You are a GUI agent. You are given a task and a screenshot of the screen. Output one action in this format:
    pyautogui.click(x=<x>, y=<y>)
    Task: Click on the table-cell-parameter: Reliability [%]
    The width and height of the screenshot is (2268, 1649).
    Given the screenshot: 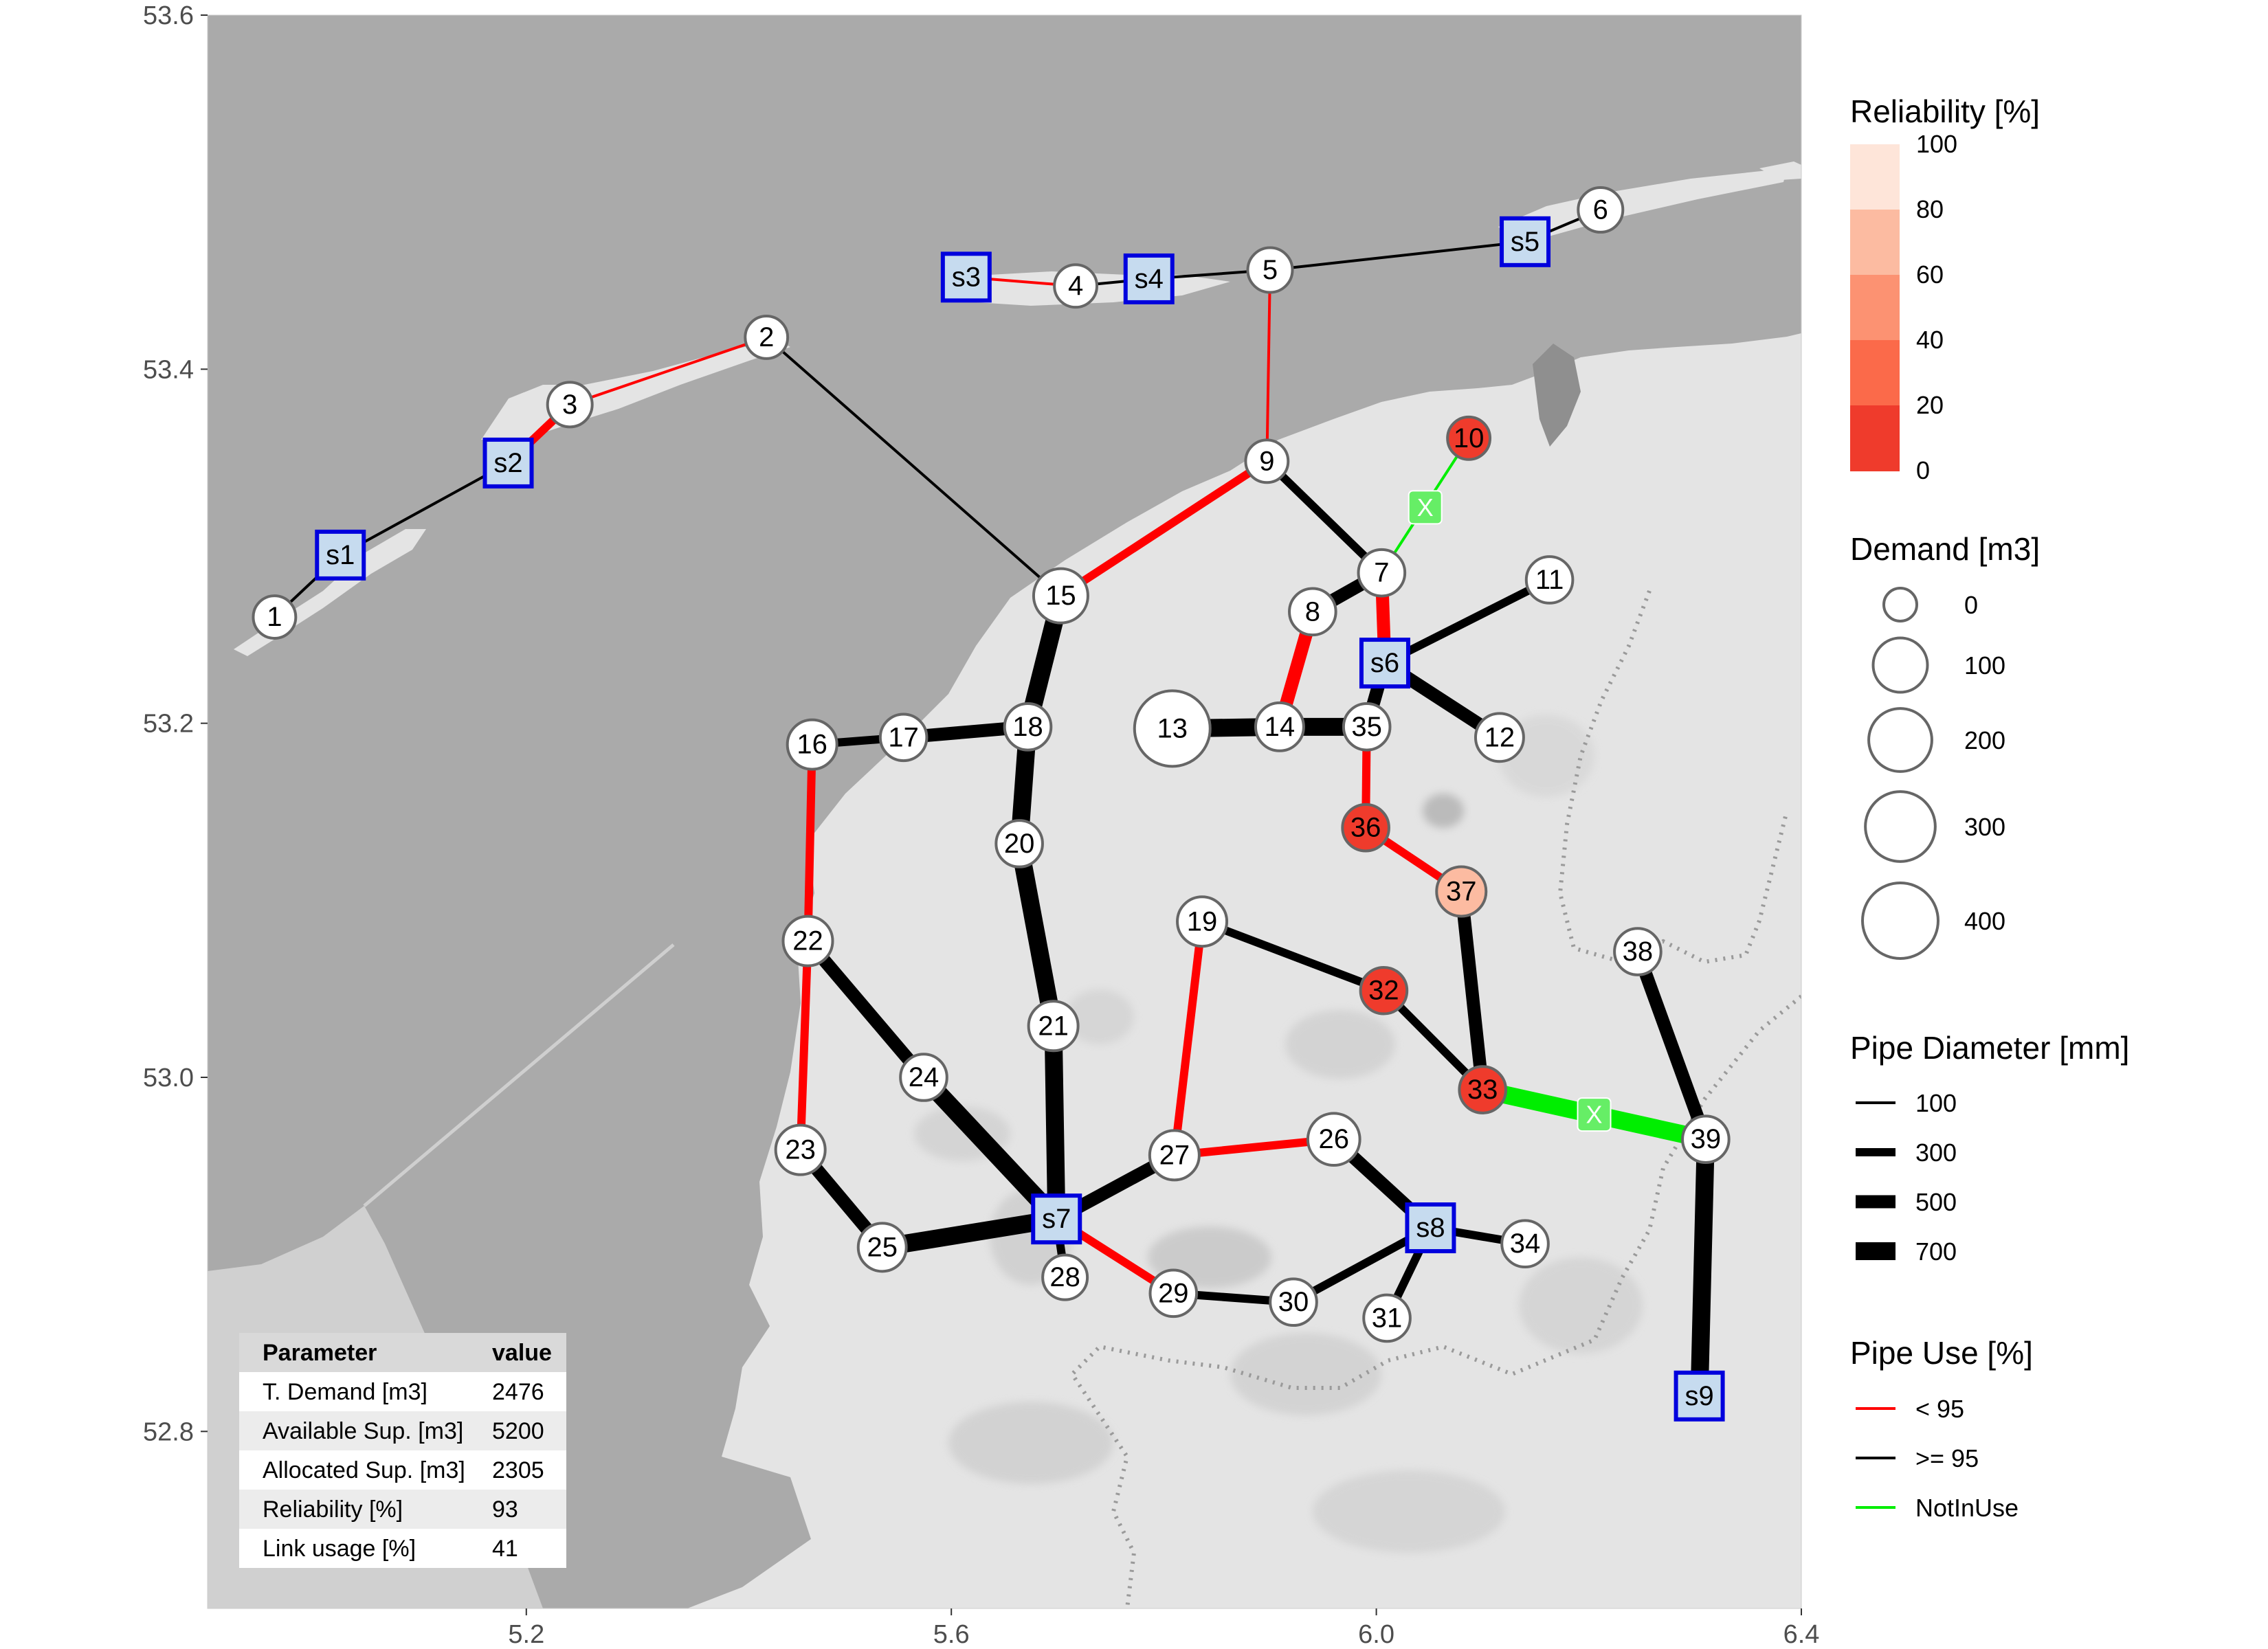 What is the action you would take?
    pyautogui.click(x=333, y=1509)
    